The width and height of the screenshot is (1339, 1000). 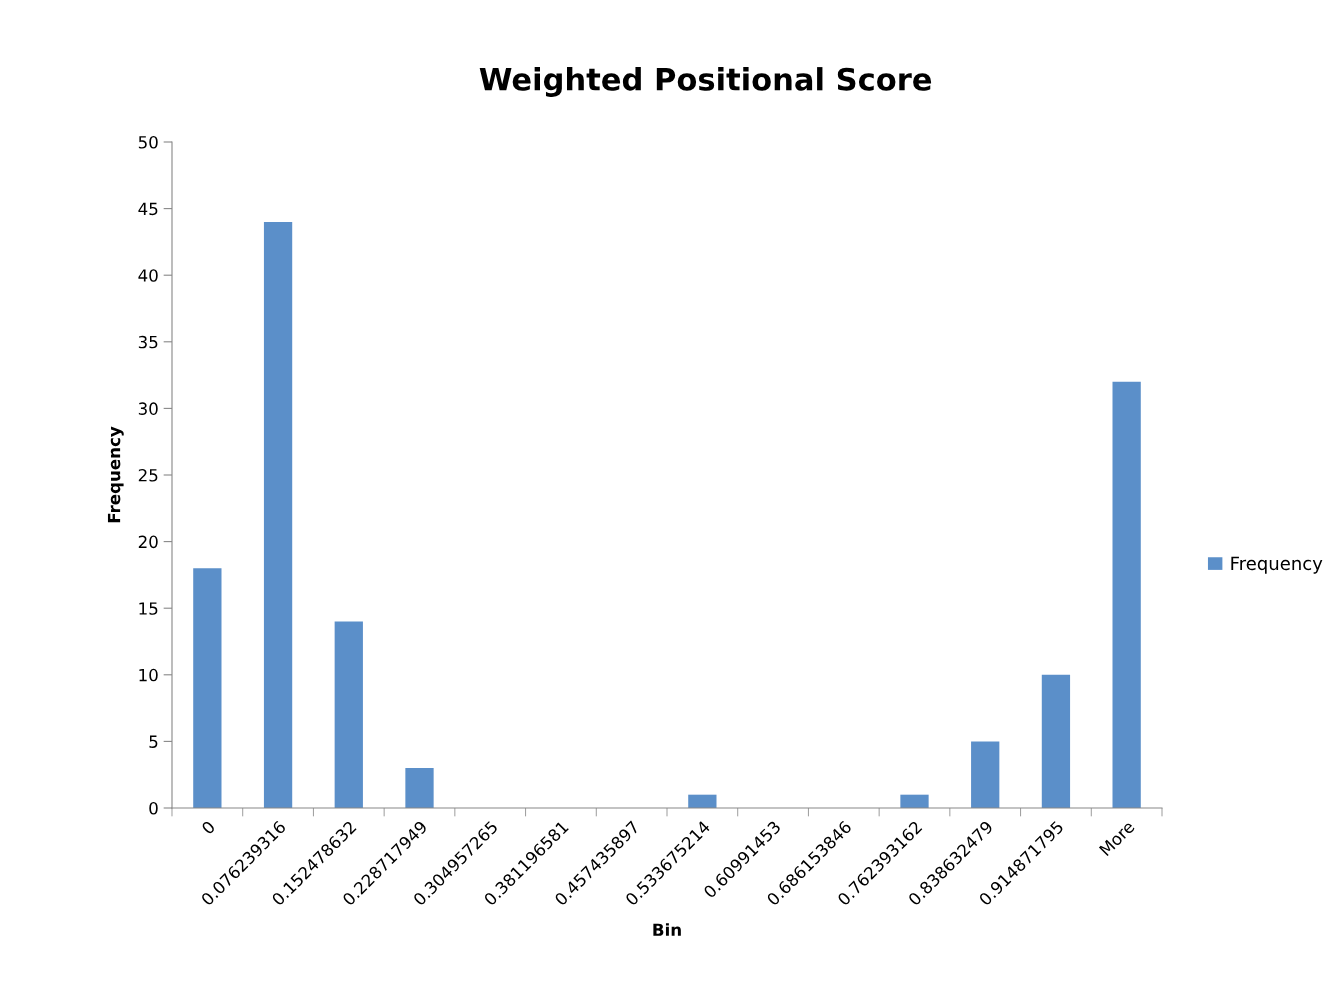 What do you see at coordinates (148, 275) in the screenshot?
I see `y-tick-label: 40` at bounding box center [148, 275].